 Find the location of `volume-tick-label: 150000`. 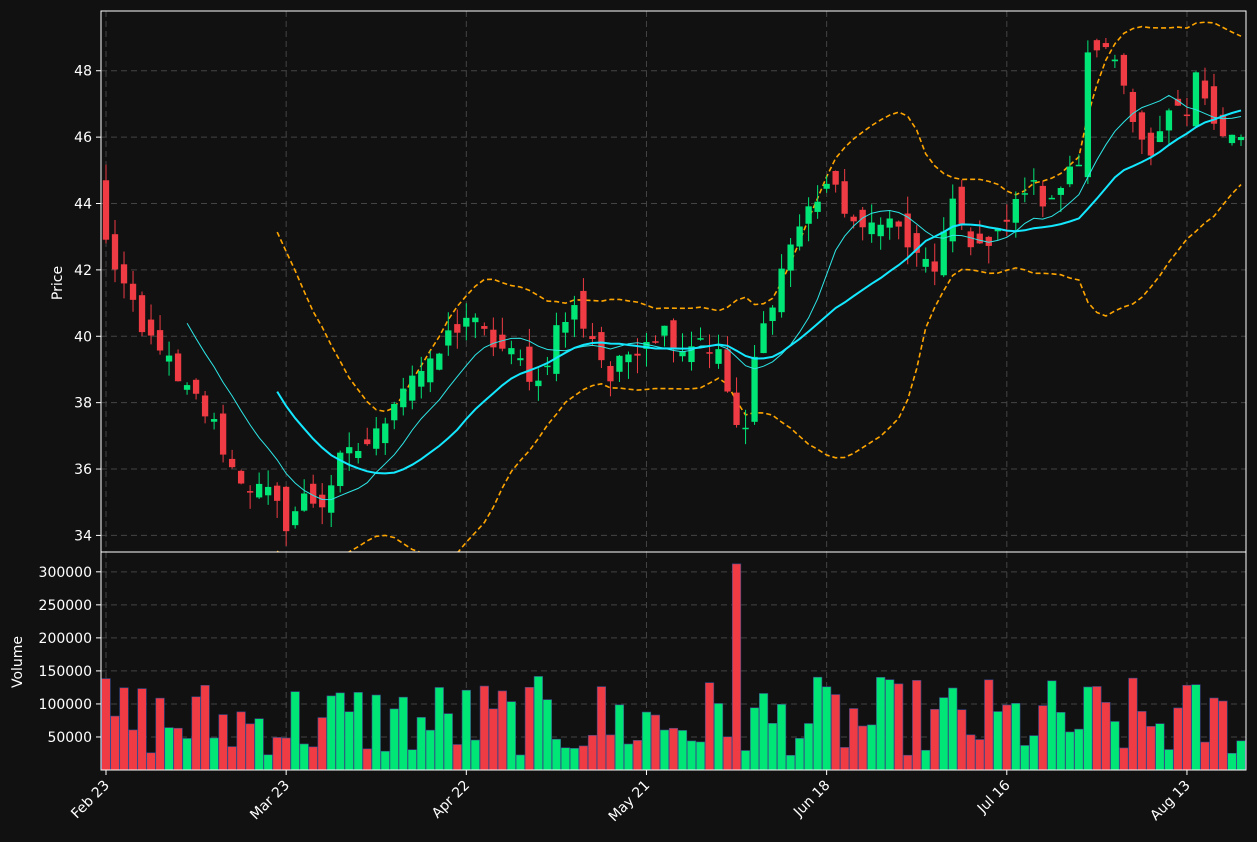

volume-tick-label: 150000 is located at coordinates (65, 672).